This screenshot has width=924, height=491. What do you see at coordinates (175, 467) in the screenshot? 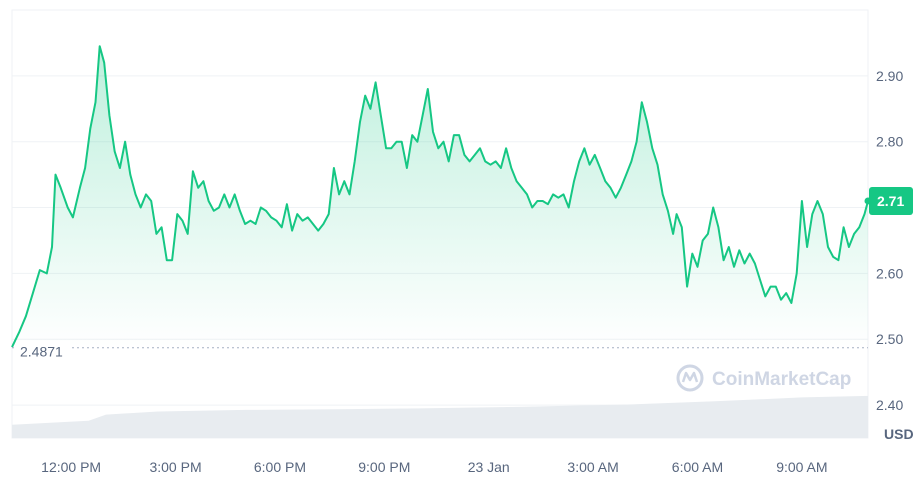
I see `x-tick-label: 3:00 PM` at bounding box center [175, 467].